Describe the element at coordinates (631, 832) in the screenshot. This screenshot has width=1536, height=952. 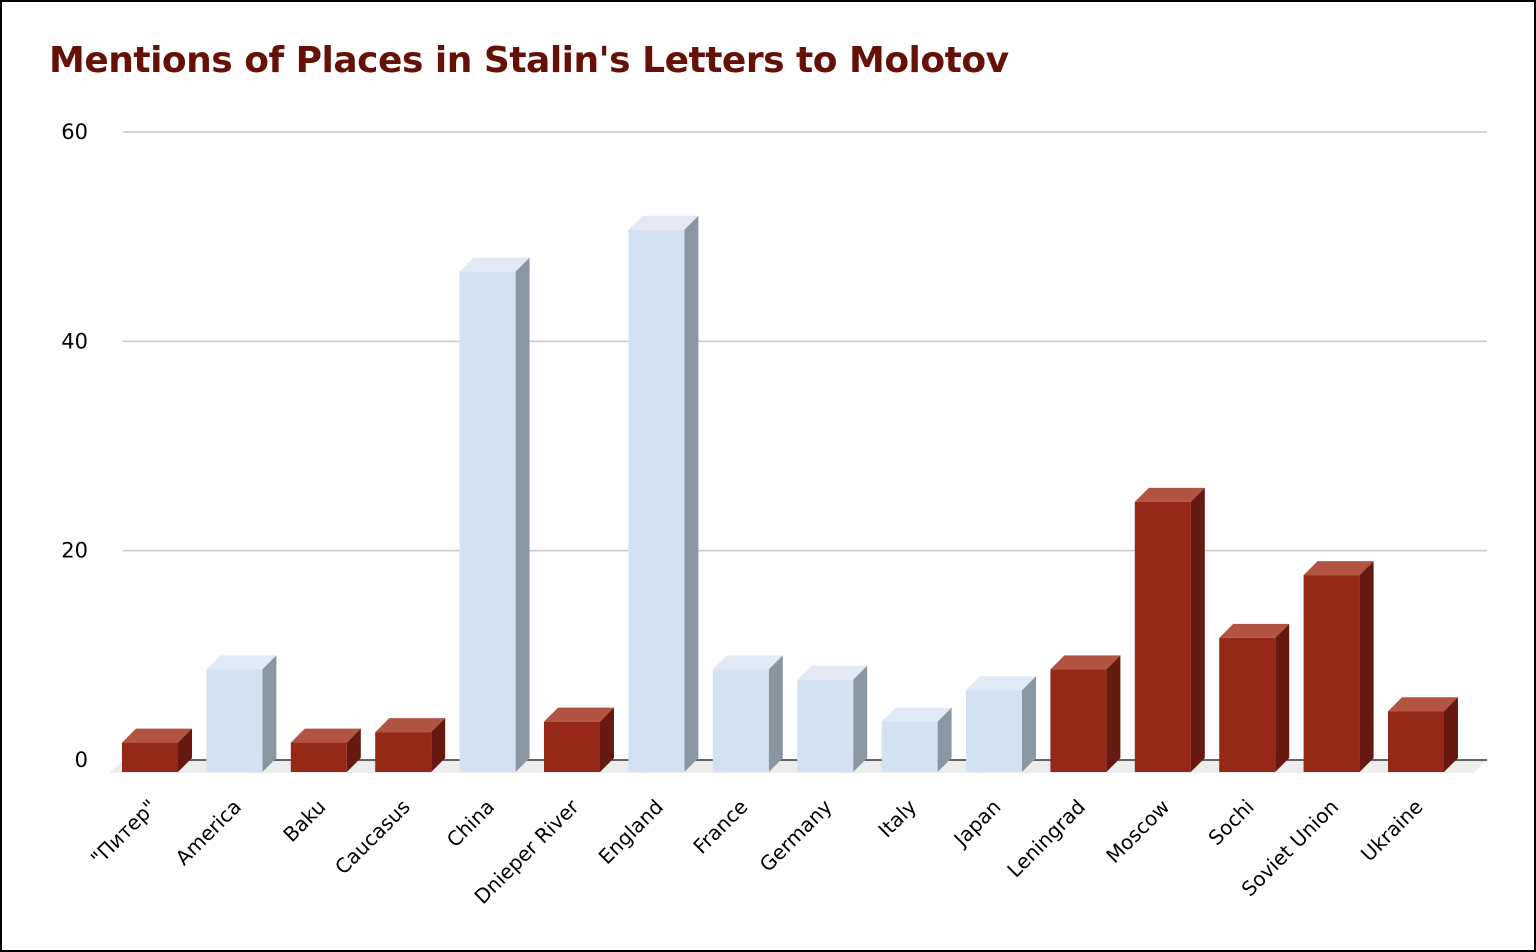
I see `x-category-label: England` at that location.